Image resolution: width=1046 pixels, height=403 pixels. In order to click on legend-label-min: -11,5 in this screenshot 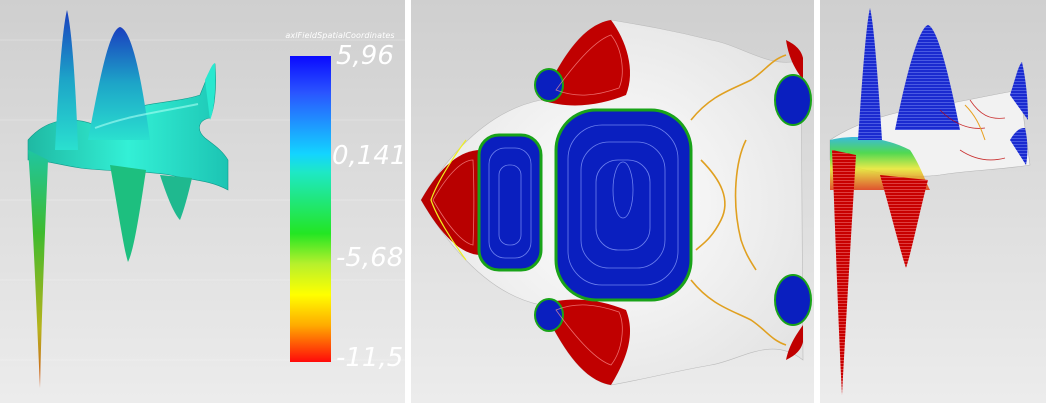, I will do `click(370, 358)`.